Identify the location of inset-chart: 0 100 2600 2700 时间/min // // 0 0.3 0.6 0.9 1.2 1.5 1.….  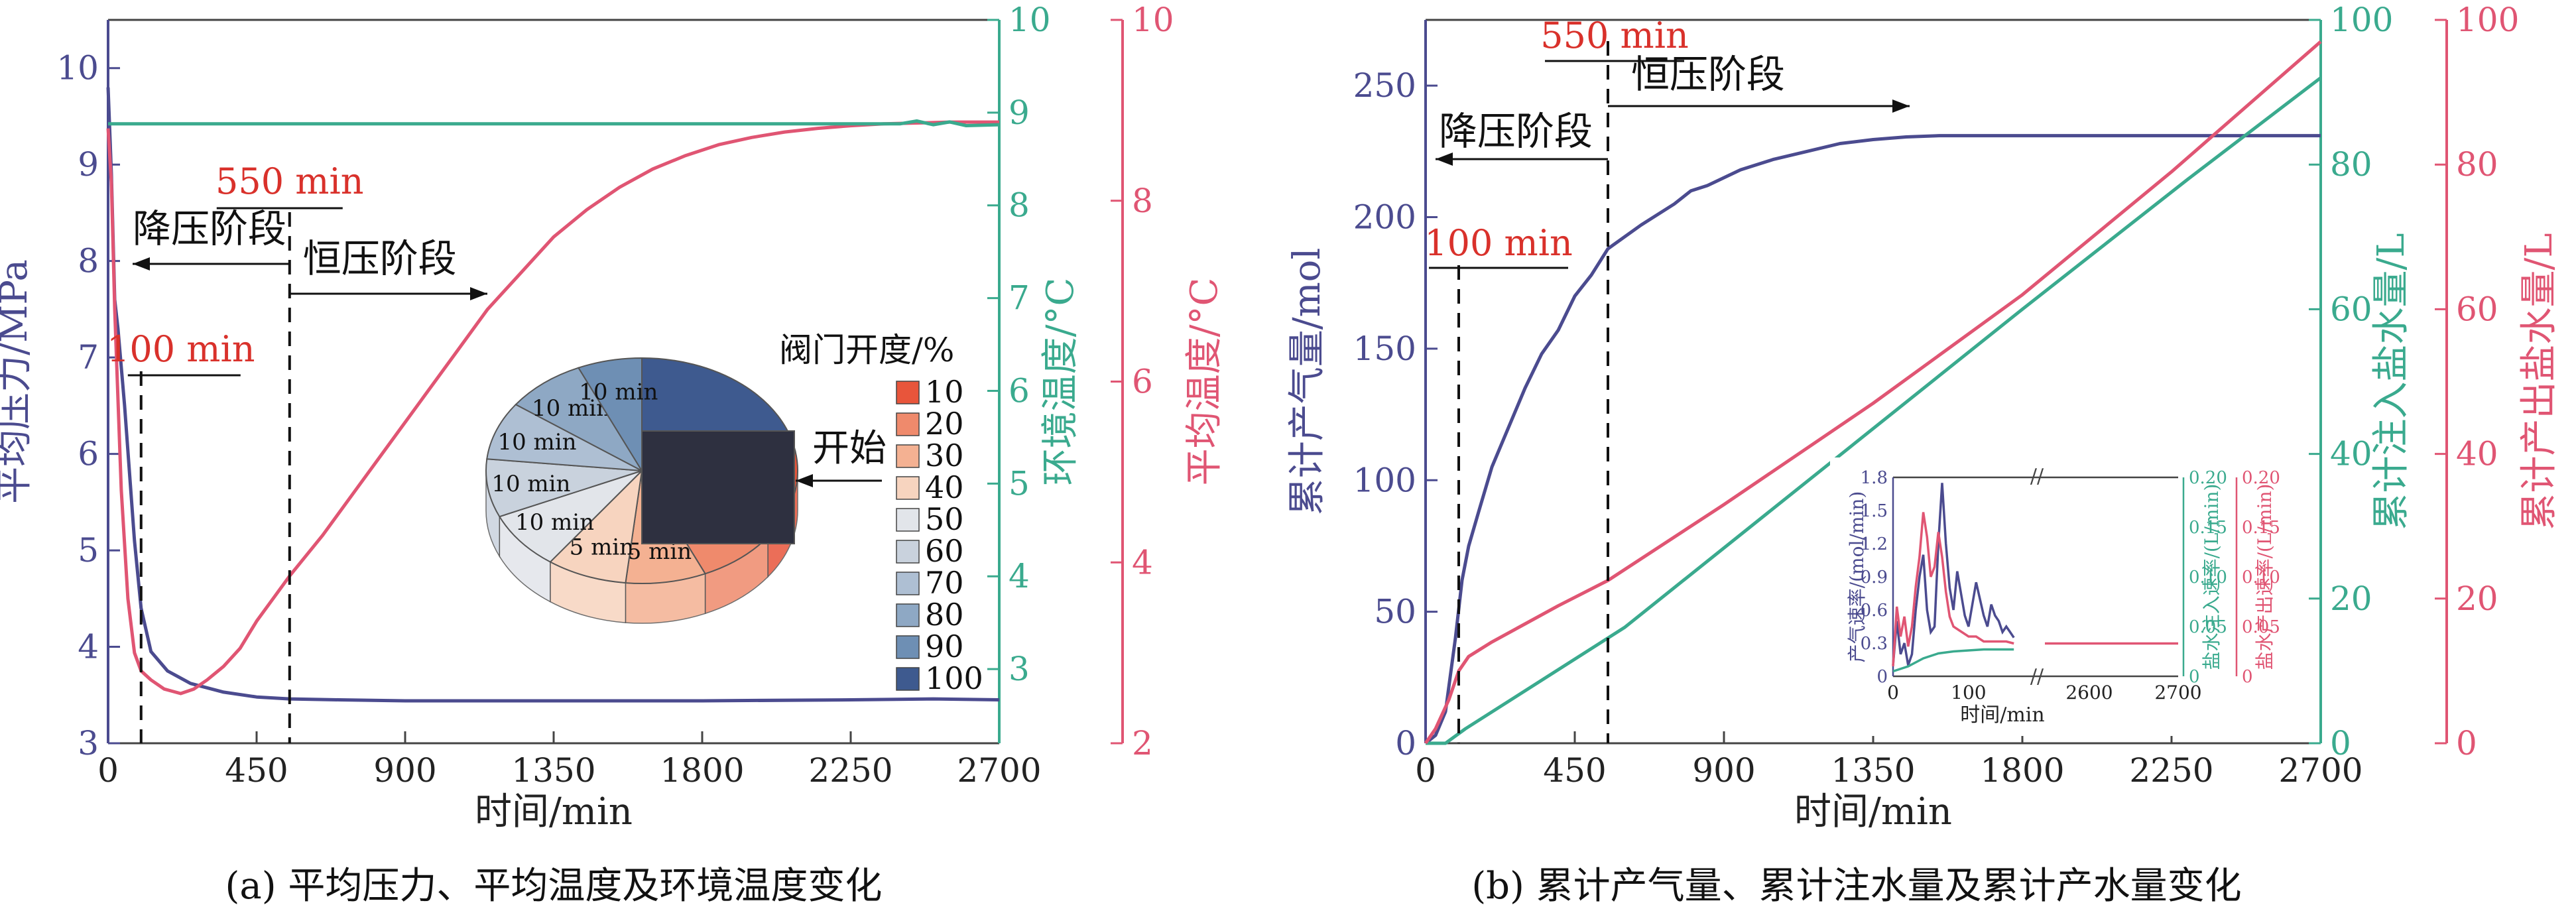
(2055, 596).